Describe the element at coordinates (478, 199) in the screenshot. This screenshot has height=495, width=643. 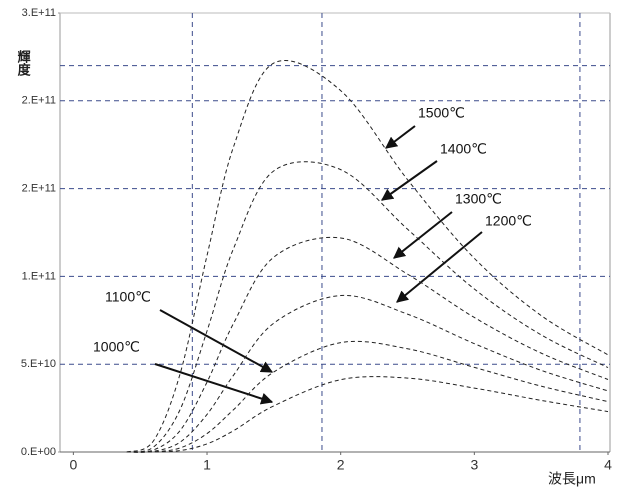
I see `series-label: 1300℃` at that location.